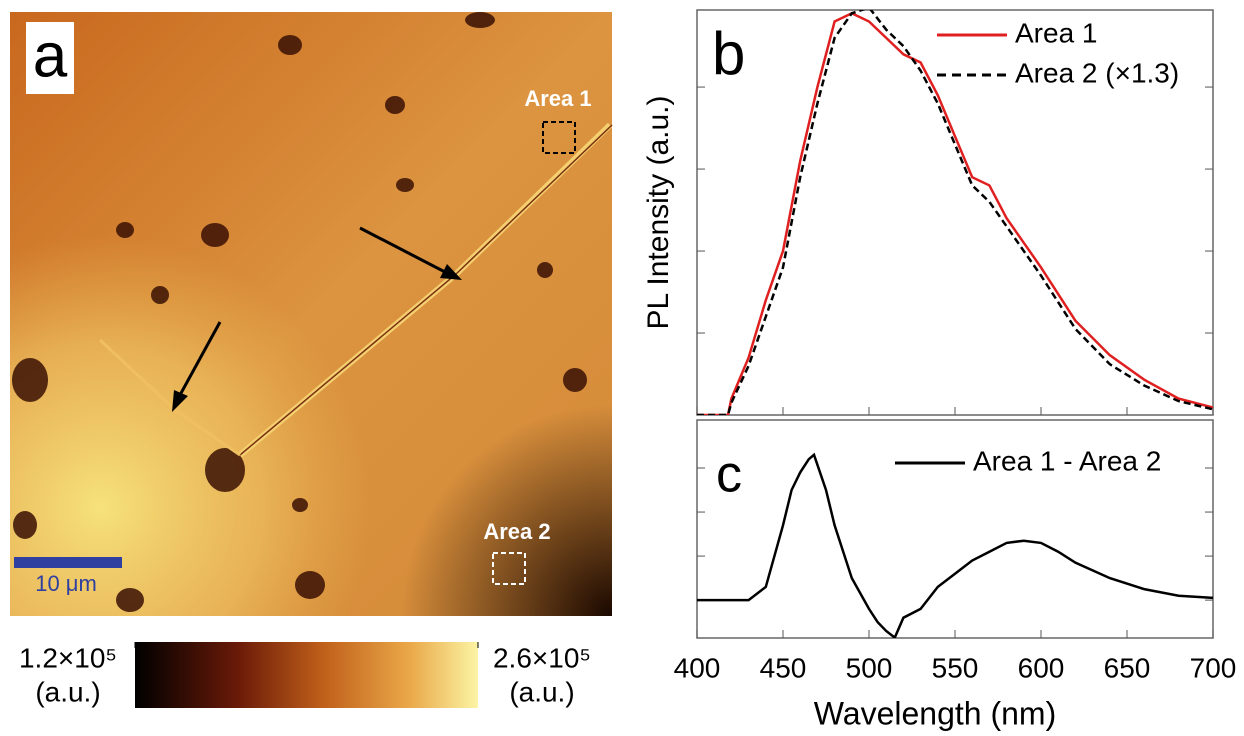 The width and height of the screenshot is (1244, 736). Describe the element at coordinates (1097, 72) in the screenshot. I see `legend-label: Area 2 (×1.3)` at that location.